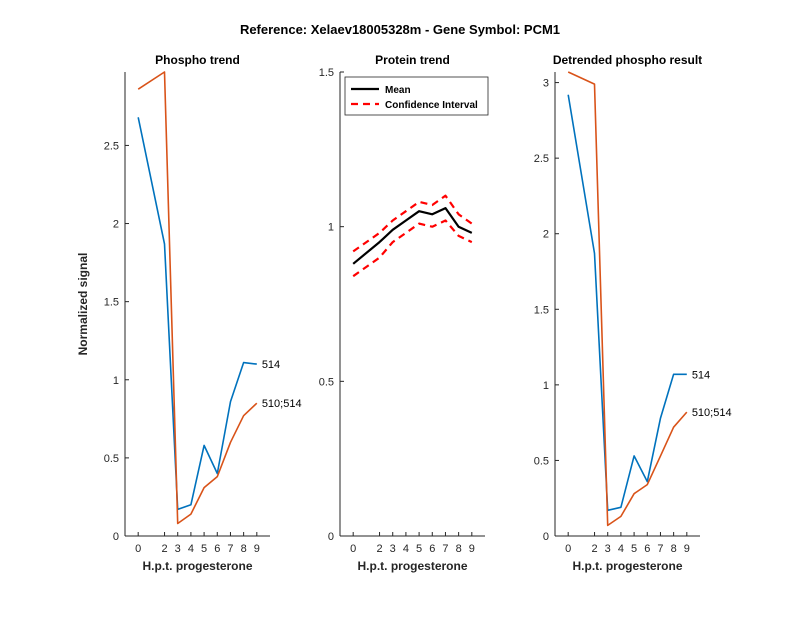 The image size is (800, 618). Describe the element at coordinates (412, 60) in the screenshot. I see `panel-title: Protein trend` at that location.